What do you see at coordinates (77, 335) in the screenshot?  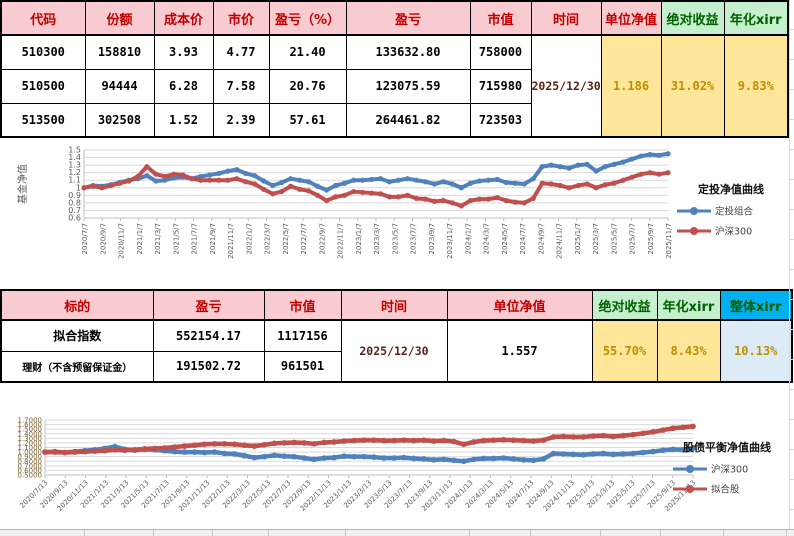 I see `cell-target-label: 拟合指数` at bounding box center [77, 335].